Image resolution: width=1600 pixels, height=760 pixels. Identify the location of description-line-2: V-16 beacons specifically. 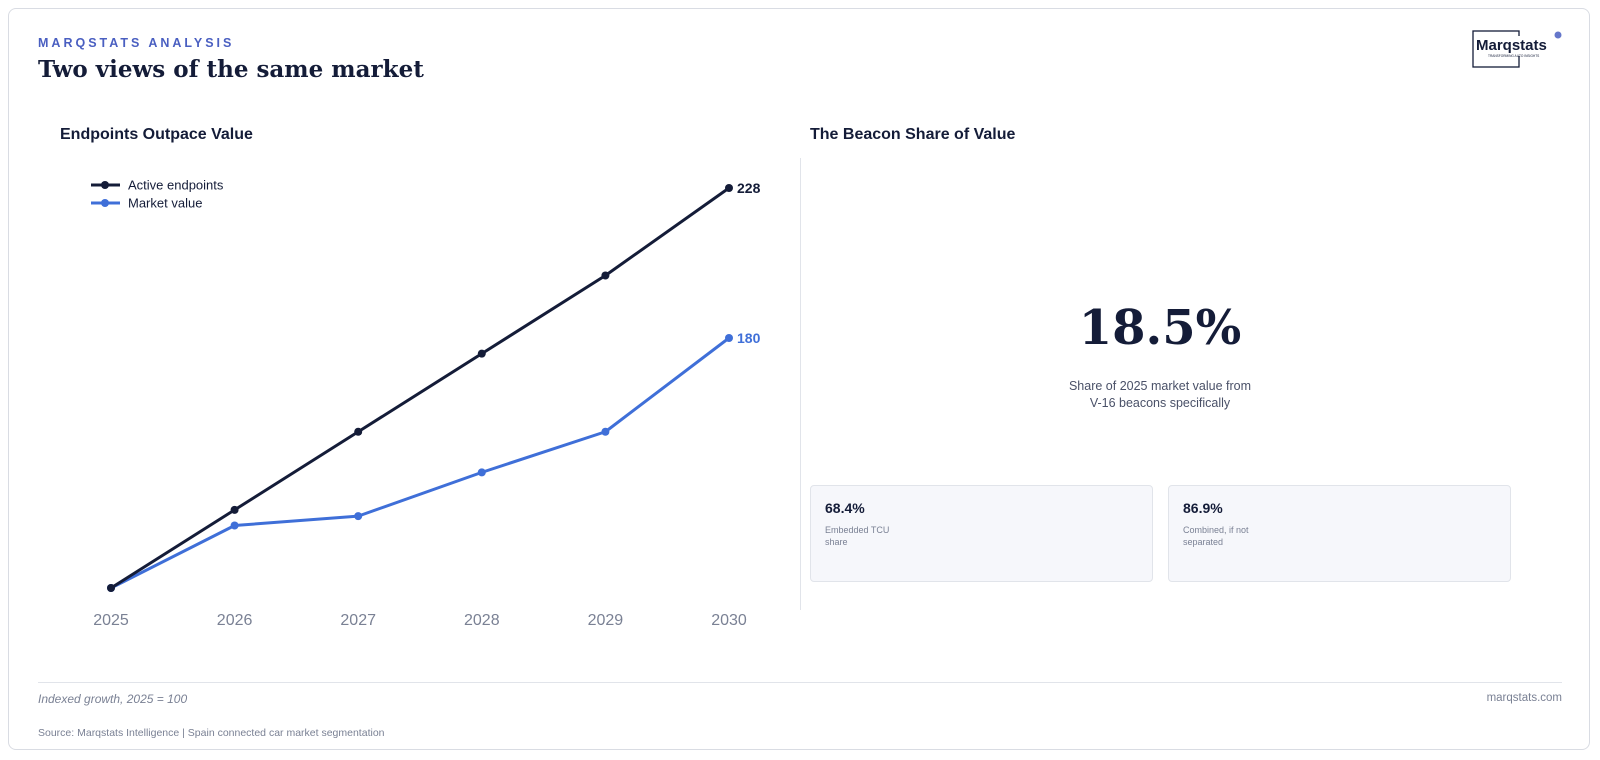
(1160, 403).